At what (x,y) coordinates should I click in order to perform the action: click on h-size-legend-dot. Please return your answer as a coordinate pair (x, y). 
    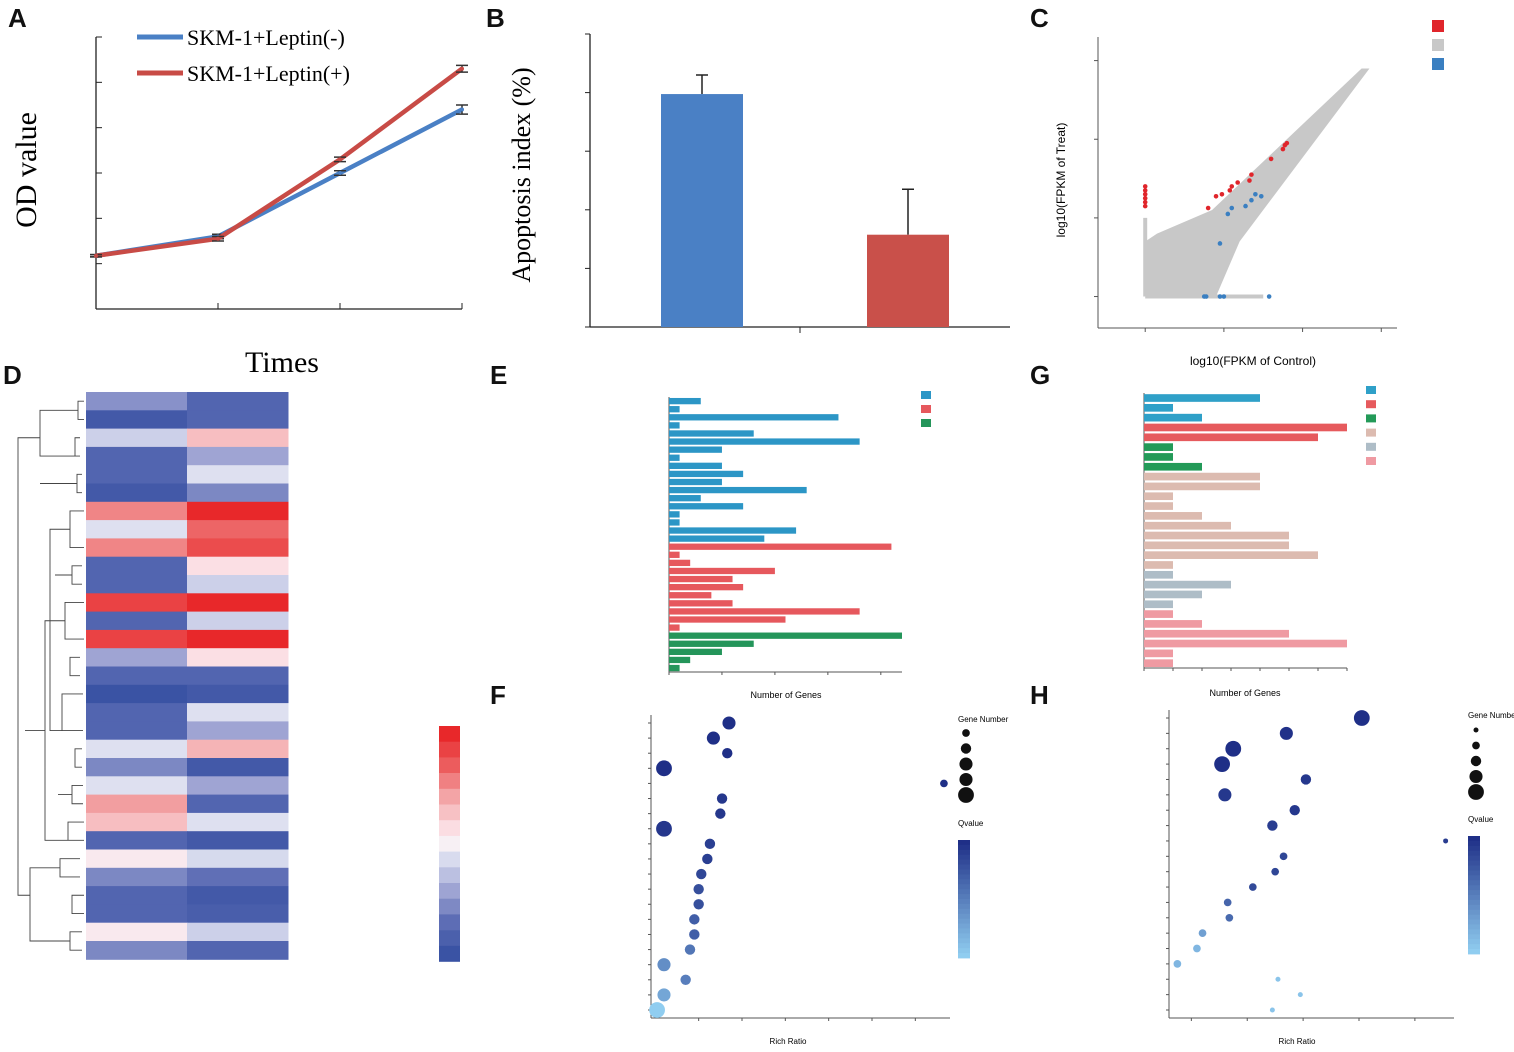
    Looking at the image, I should click on (1476, 761).